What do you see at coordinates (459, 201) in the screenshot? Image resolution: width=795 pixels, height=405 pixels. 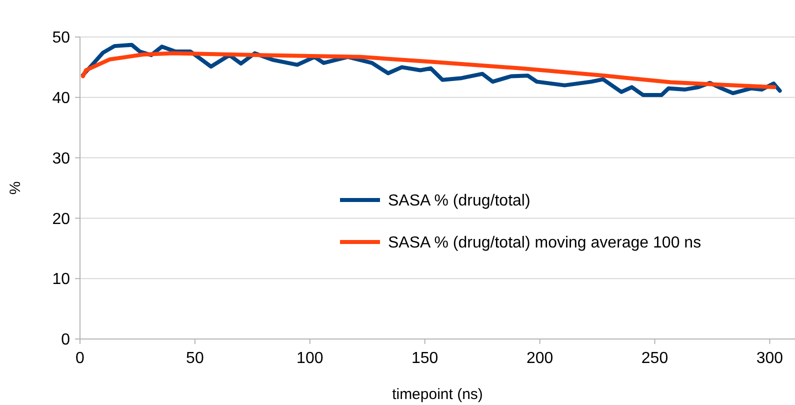 I see `legend-label: SASA % (drug/total)` at bounding box center [459, 201].